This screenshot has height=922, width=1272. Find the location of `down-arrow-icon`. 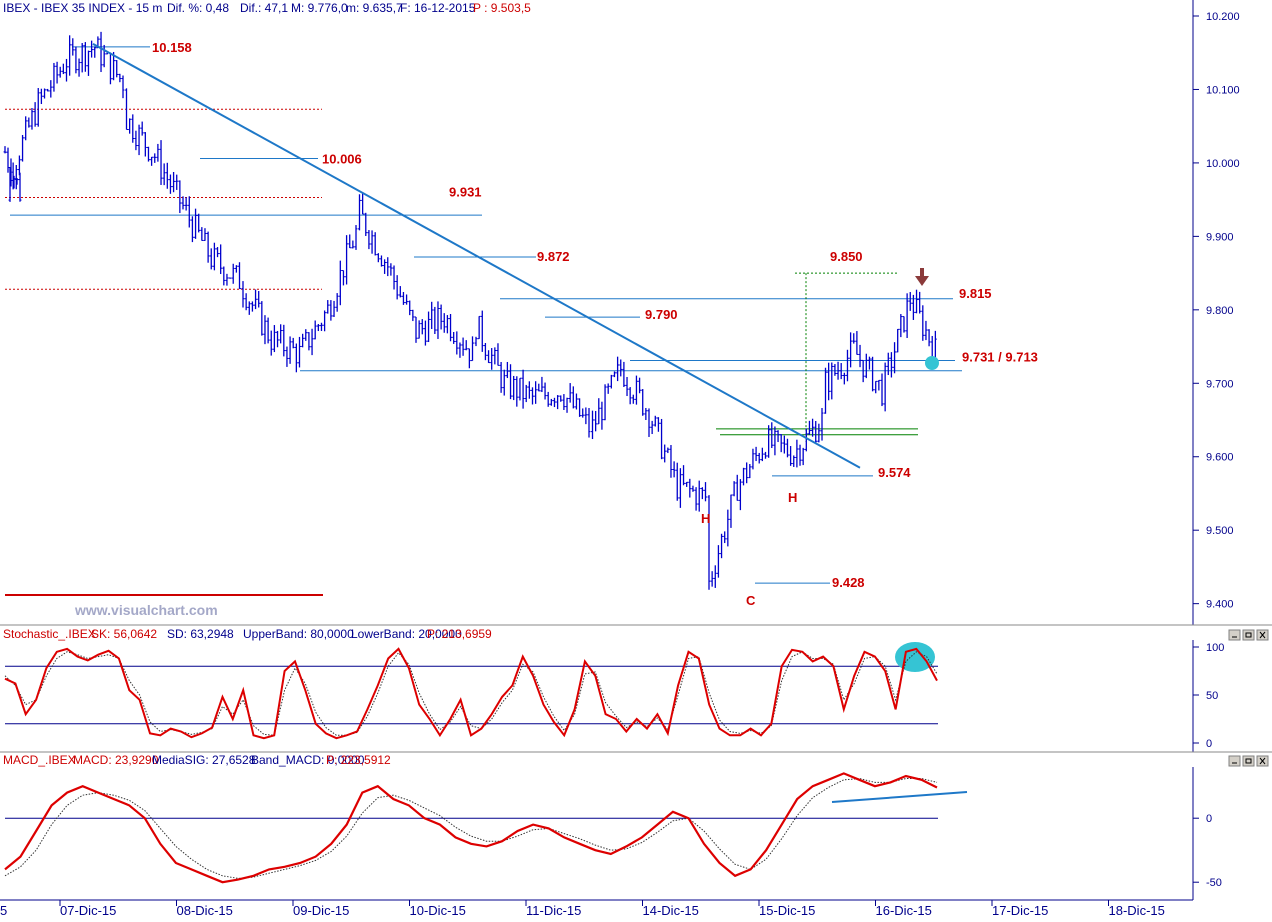

down-arrow-icon is located at coordinates (922, 281).